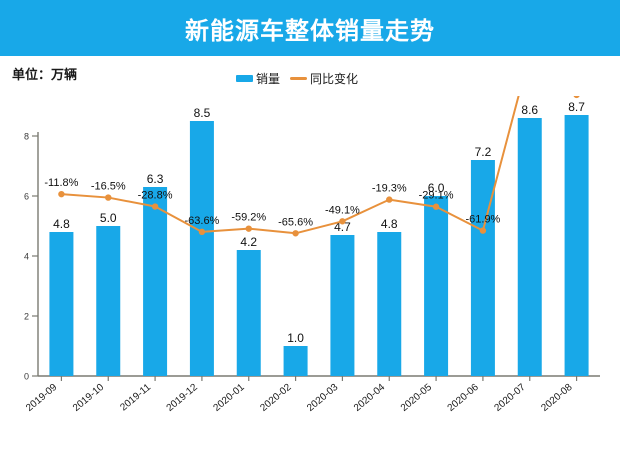 The image size is (620, 465). What do you see at coordinates (417, 398) in the screenshot?
I see `x-axis-tick-label: 2020-05` at bounding box center [417, 398].